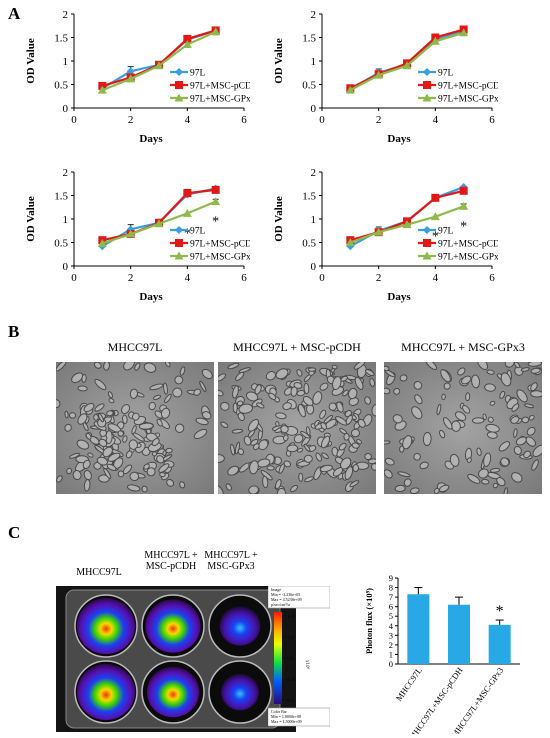 The image size is (550, 738). Describe the element at coordinates (468, 244) in the screenshot. I see `legend-label: 97L+MSC-pCDH (1:1)` at that location.